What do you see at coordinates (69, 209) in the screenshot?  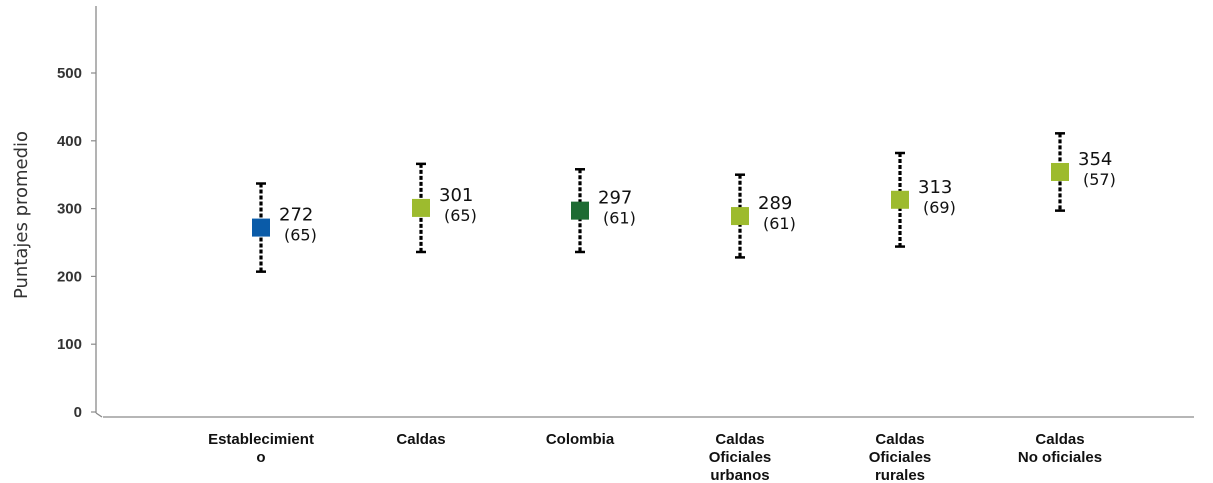 I see `y-tick-label: 300` at bounding box center [69, 209].